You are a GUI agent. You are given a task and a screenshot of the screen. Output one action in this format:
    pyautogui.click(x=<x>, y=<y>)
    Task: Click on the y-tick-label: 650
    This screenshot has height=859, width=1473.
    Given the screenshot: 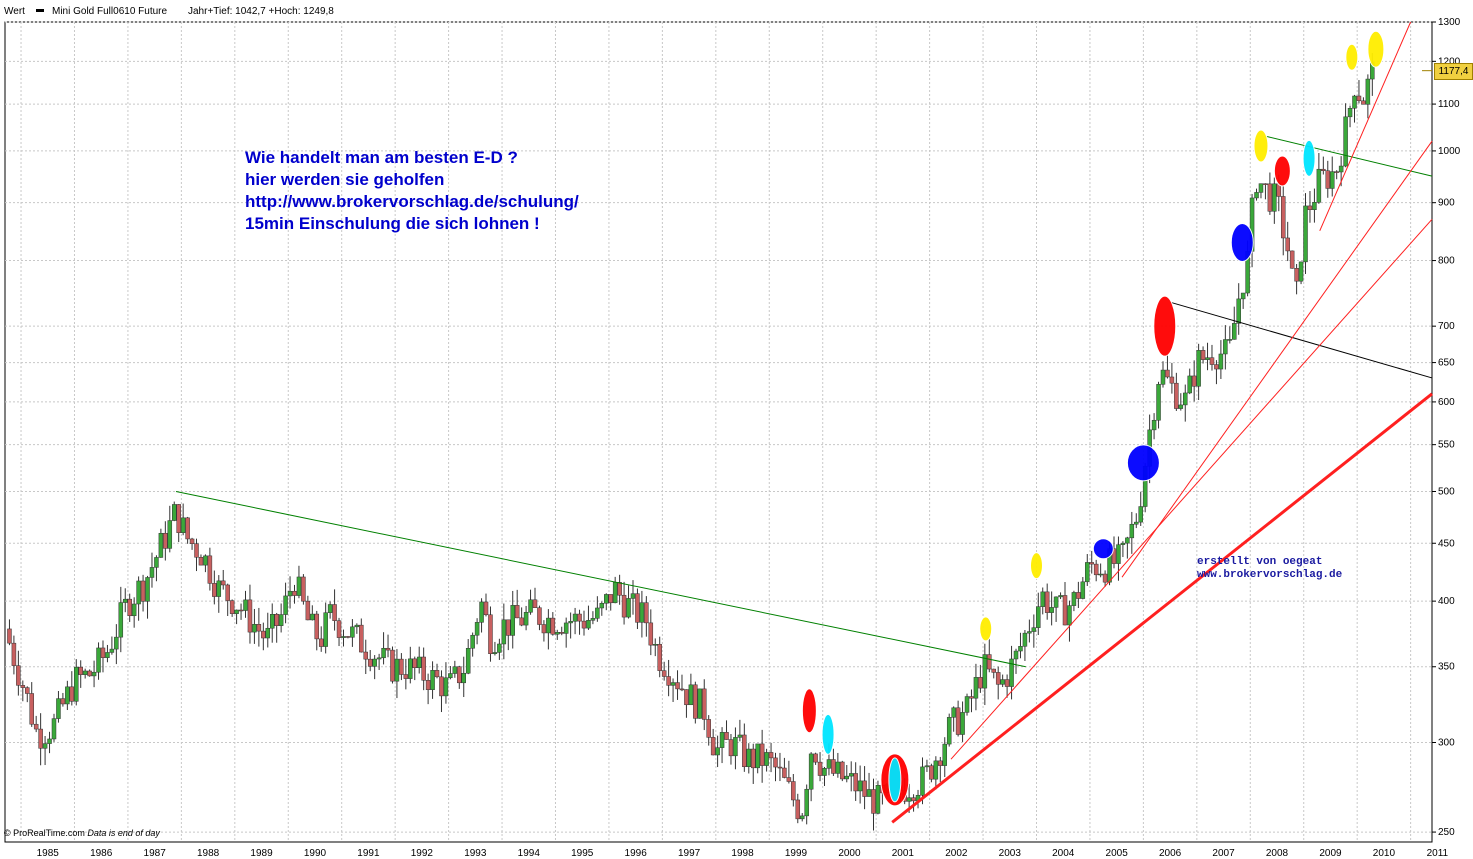 What is the action you would take?
    pyautogui.click(x=1446, y=363)
    